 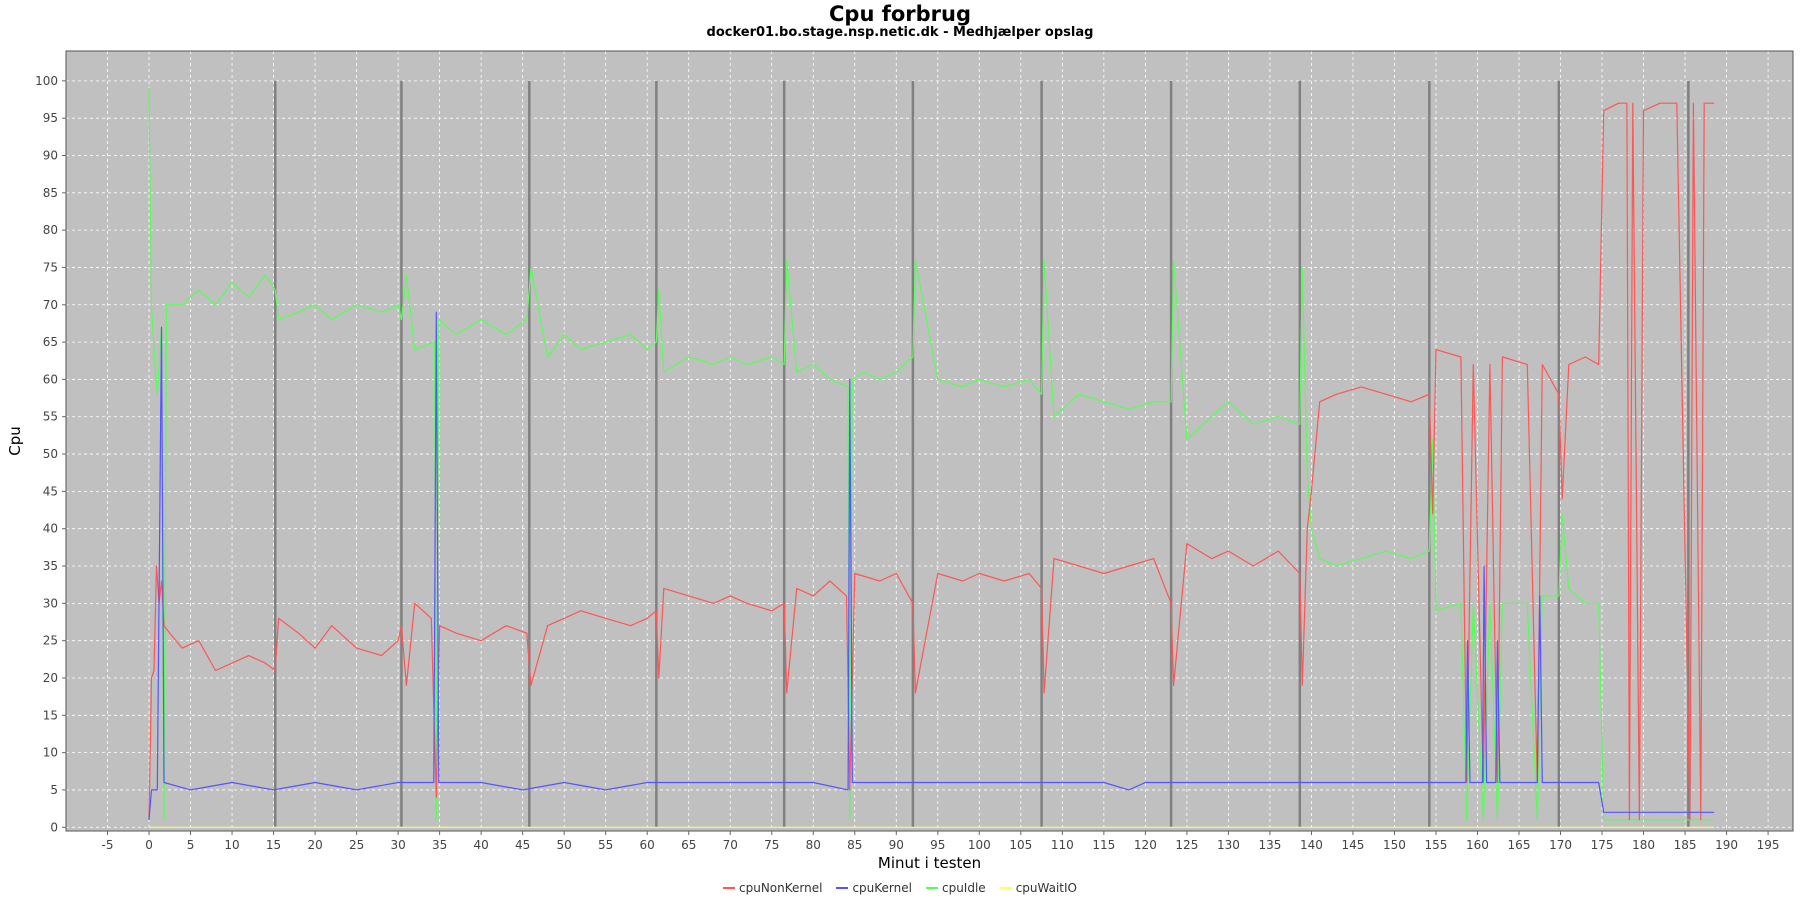 I want to click on x-tick-label: 185, so click(x=1685, y=845).